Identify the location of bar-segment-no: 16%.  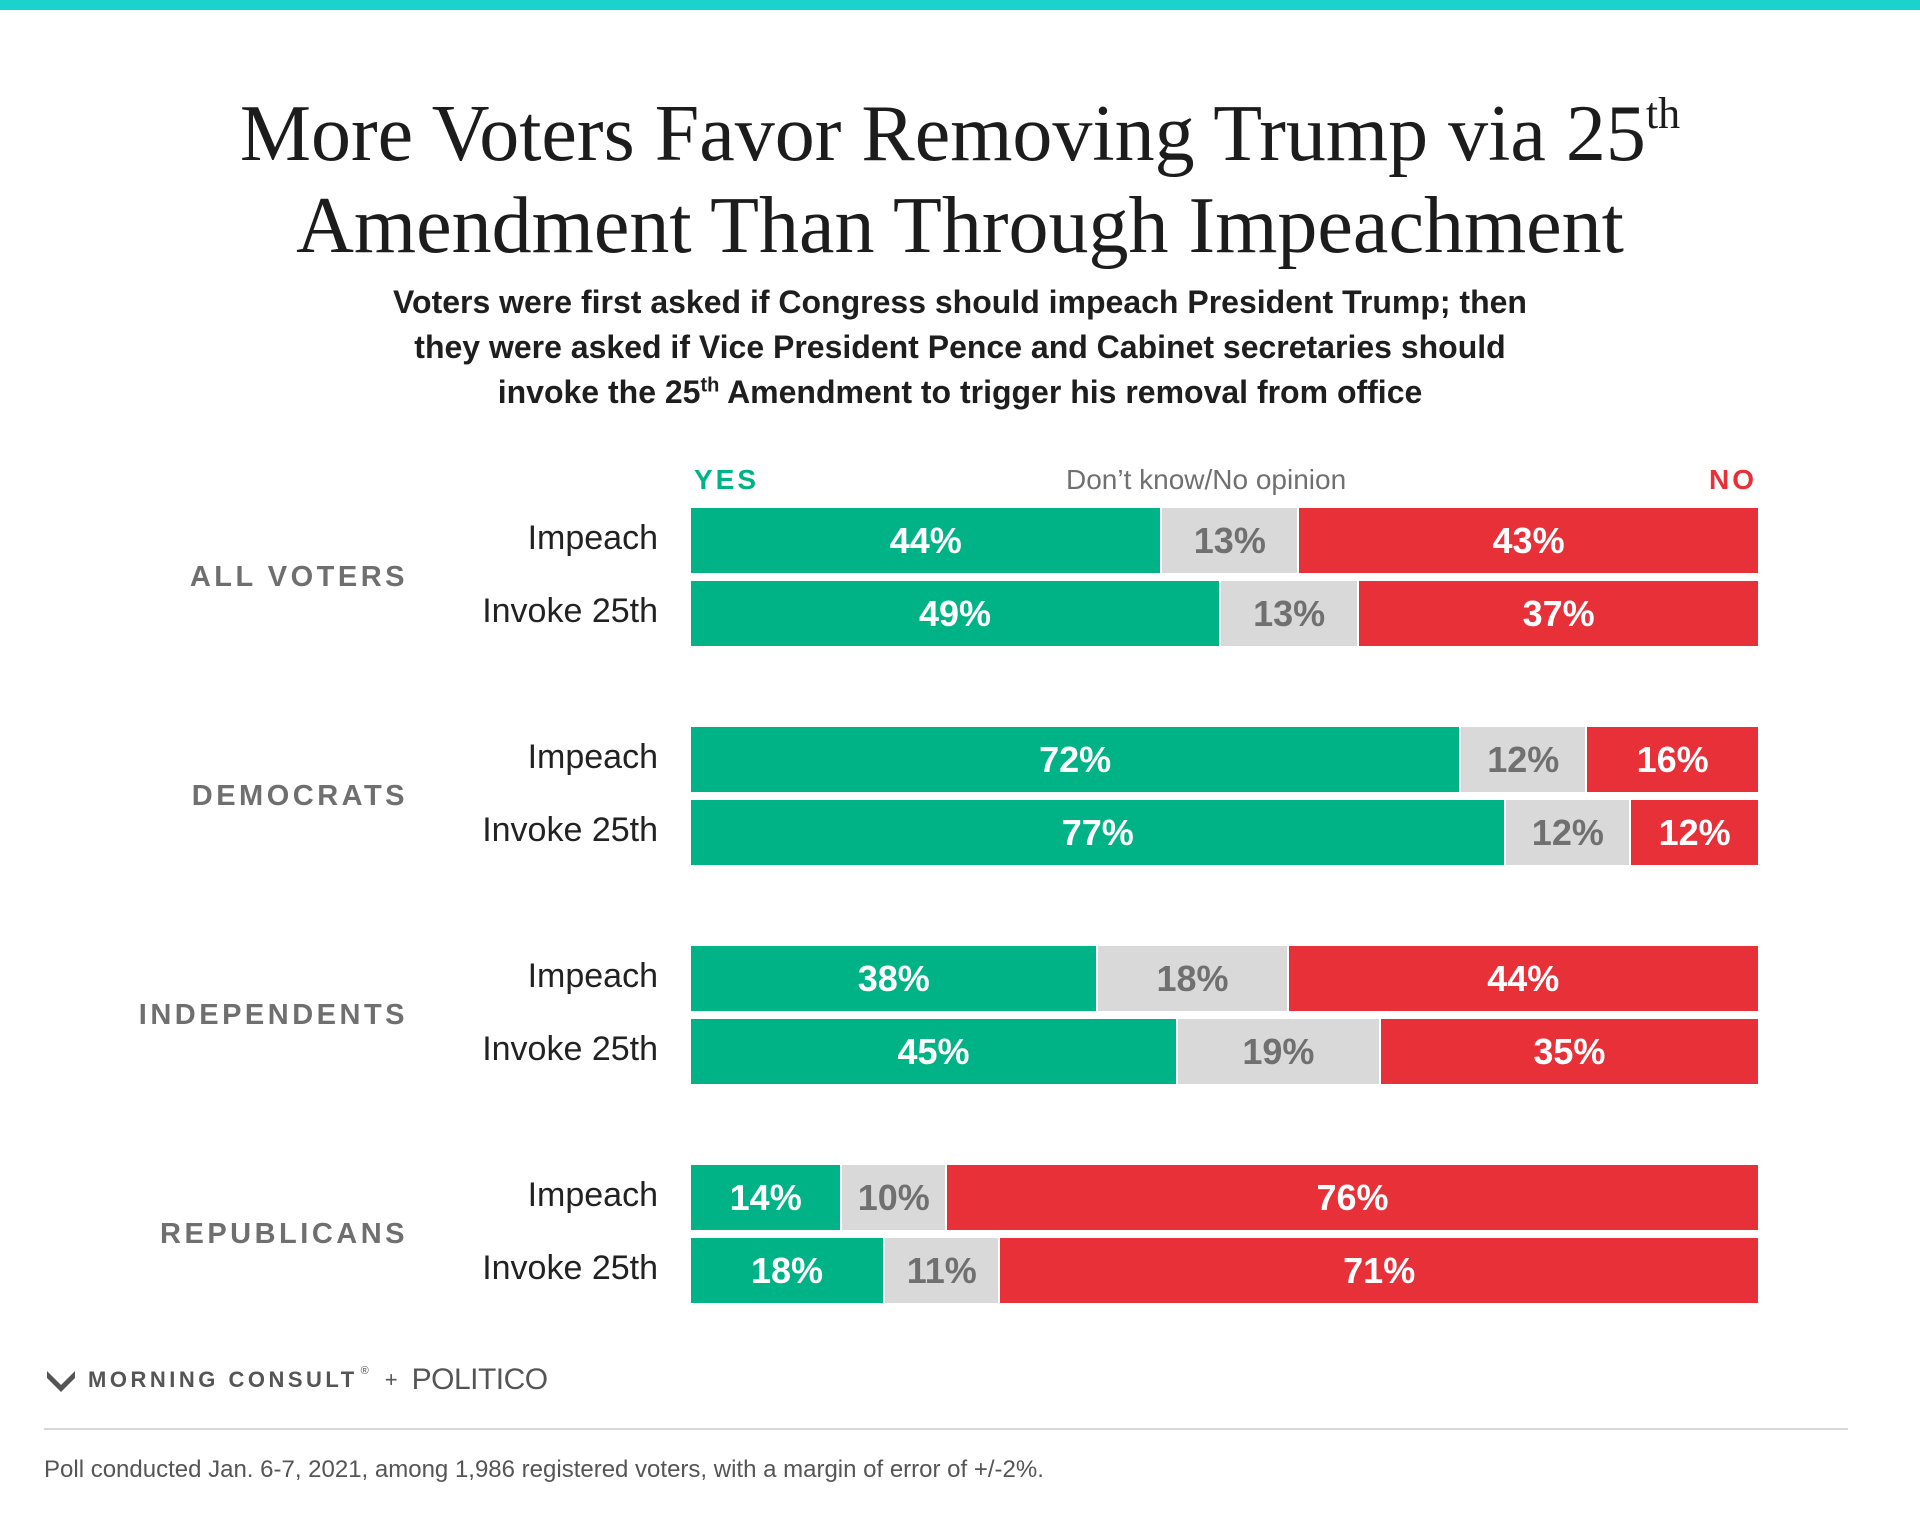
(1672, 759).